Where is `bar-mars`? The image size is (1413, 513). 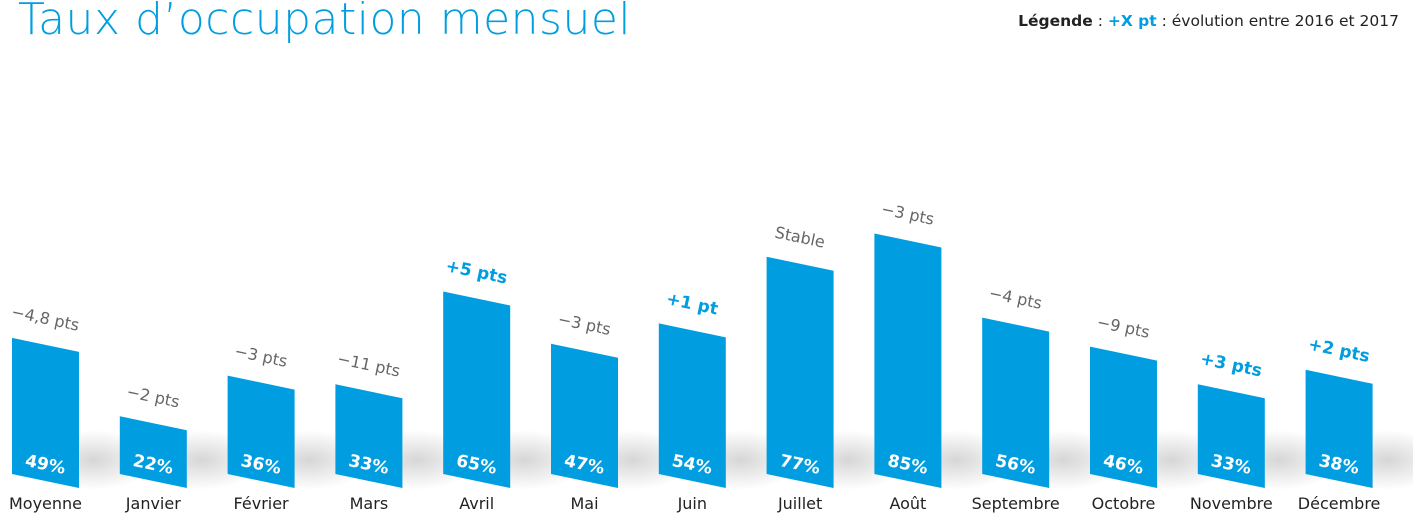 bar-mars is located at coordinates (369, 436).